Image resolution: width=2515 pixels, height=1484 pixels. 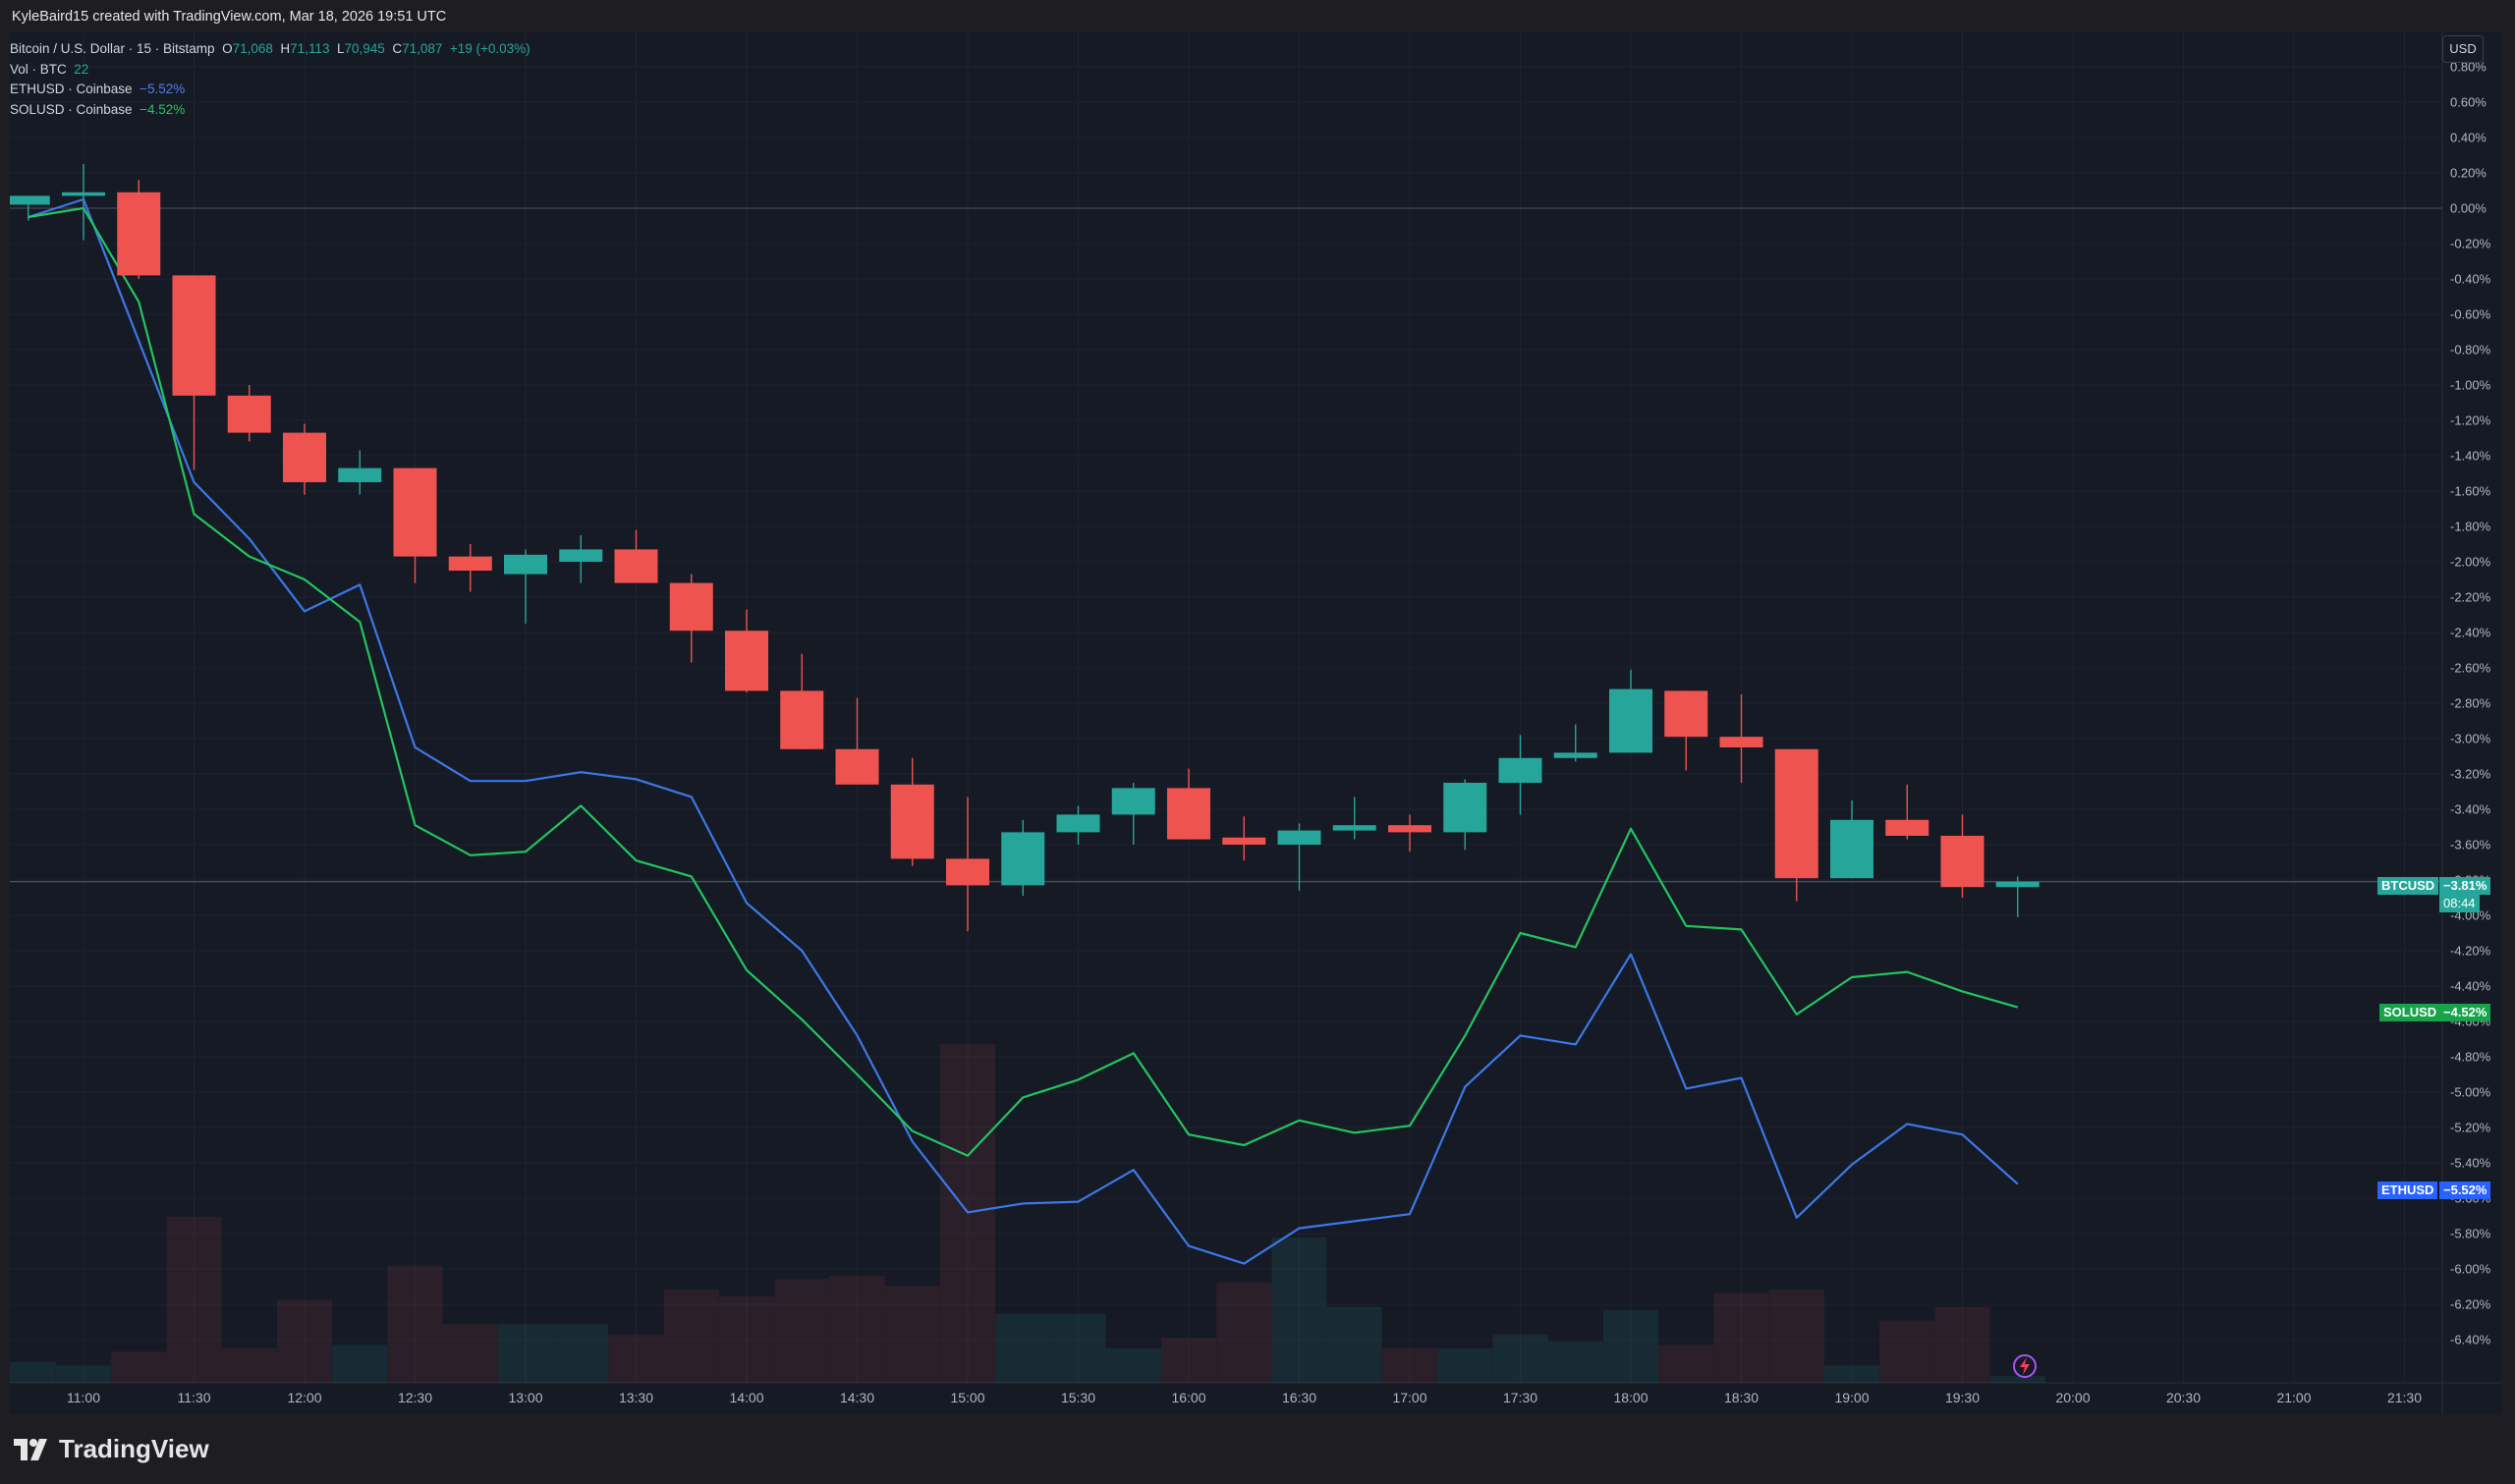 I want to click on y-tick-label: -3.20%, so click(x=2470, y=774).